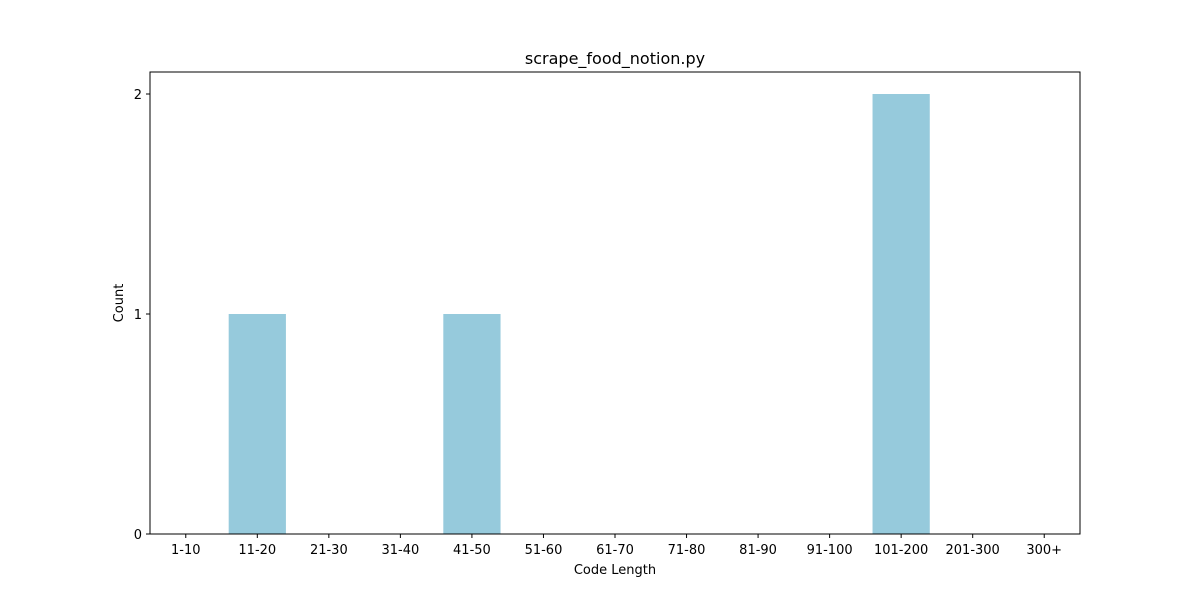 This screenshot has width=1200, height=600. Describe the element at coordinates (830, 550) in the screenshot. I see `x-tick-label: 91-100` at that location.